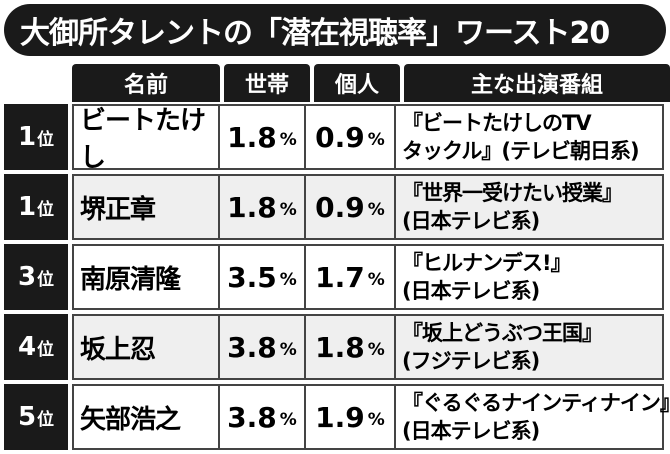  Describe the element at coordinates (533, 417) in the screenshot. I see `program-cell: 『ぐるぐるナインティナイン』 (日本テレビ系)` at that location.